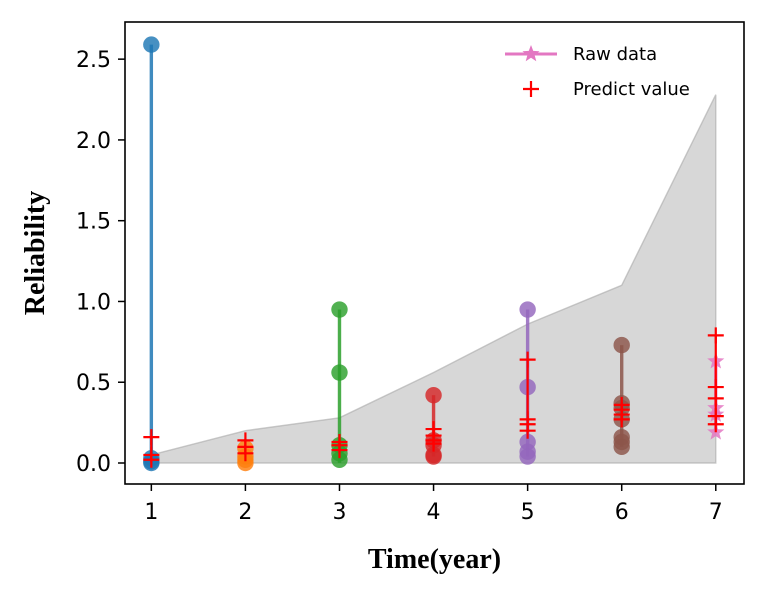 The image size is (768, 594). Describe the element at coordinates (93, 60) in the screenshot. I see `y-tick-label: 2.5` at that location.